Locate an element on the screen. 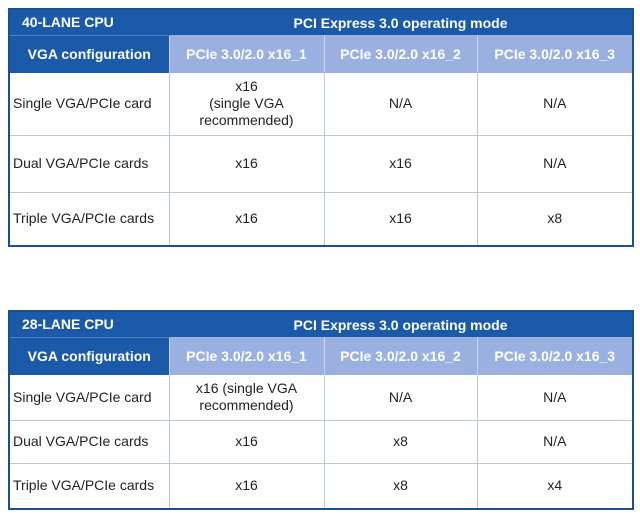 The image size is (640, 527). table-row: Dual VGA/PCIe cards x16 x16 N/A is located at coordinates (321, 164).